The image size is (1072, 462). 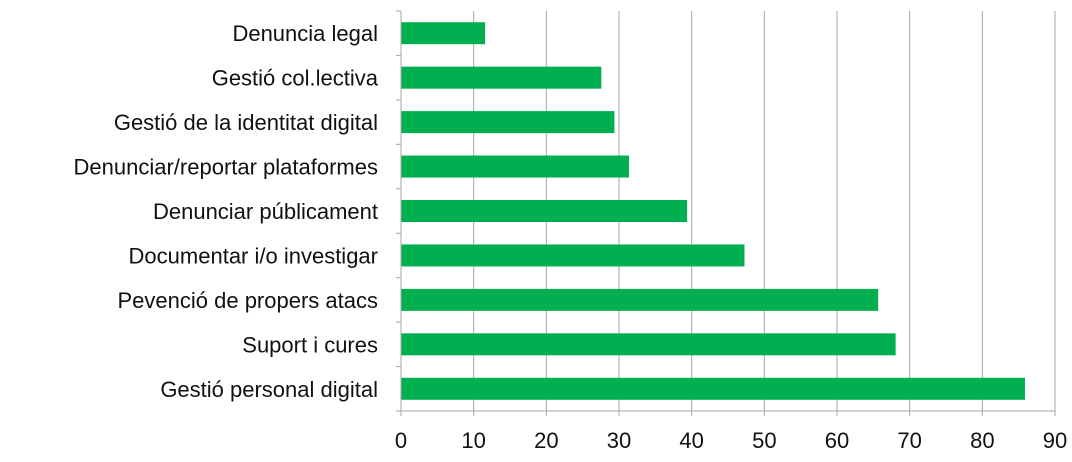 I want to click on x-tick-label: 40, so click(x=691, y=440).